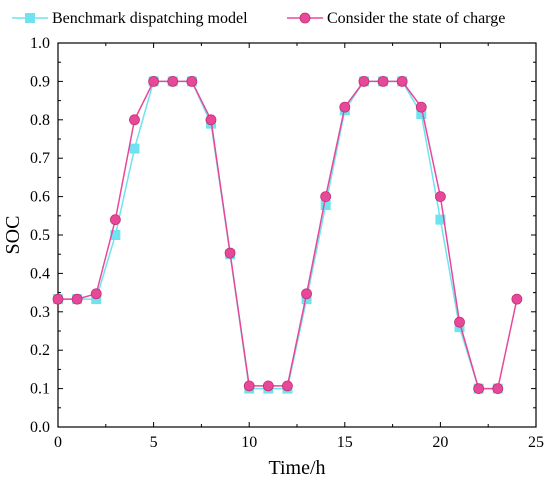  What do you see at coordinates (40, 81) in the screenshot?
I see `y-tick-label: 0.9` at bounding box center [40, 81].